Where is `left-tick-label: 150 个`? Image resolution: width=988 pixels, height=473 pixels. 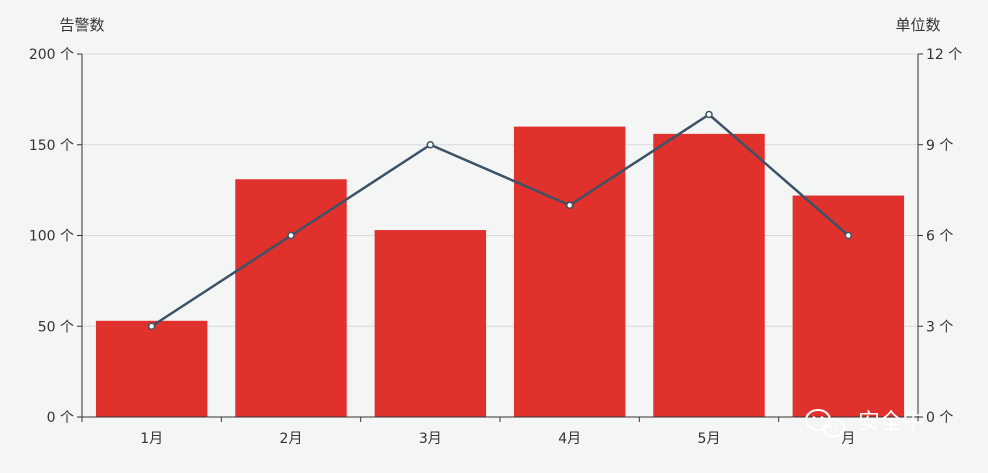
left-tick-label: 150 个 is located at coordinates (51, 146).